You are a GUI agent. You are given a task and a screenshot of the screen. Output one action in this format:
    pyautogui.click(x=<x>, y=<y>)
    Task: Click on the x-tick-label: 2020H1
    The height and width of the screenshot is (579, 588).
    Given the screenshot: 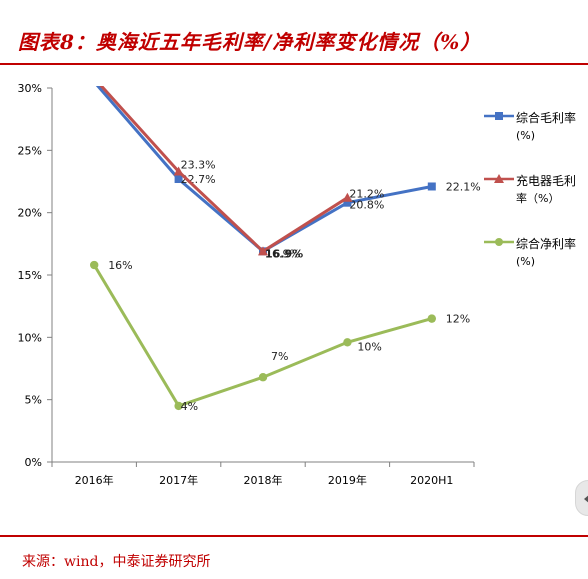 What is the action you would take?
    pyautogui.click(x=431, y=480)
    